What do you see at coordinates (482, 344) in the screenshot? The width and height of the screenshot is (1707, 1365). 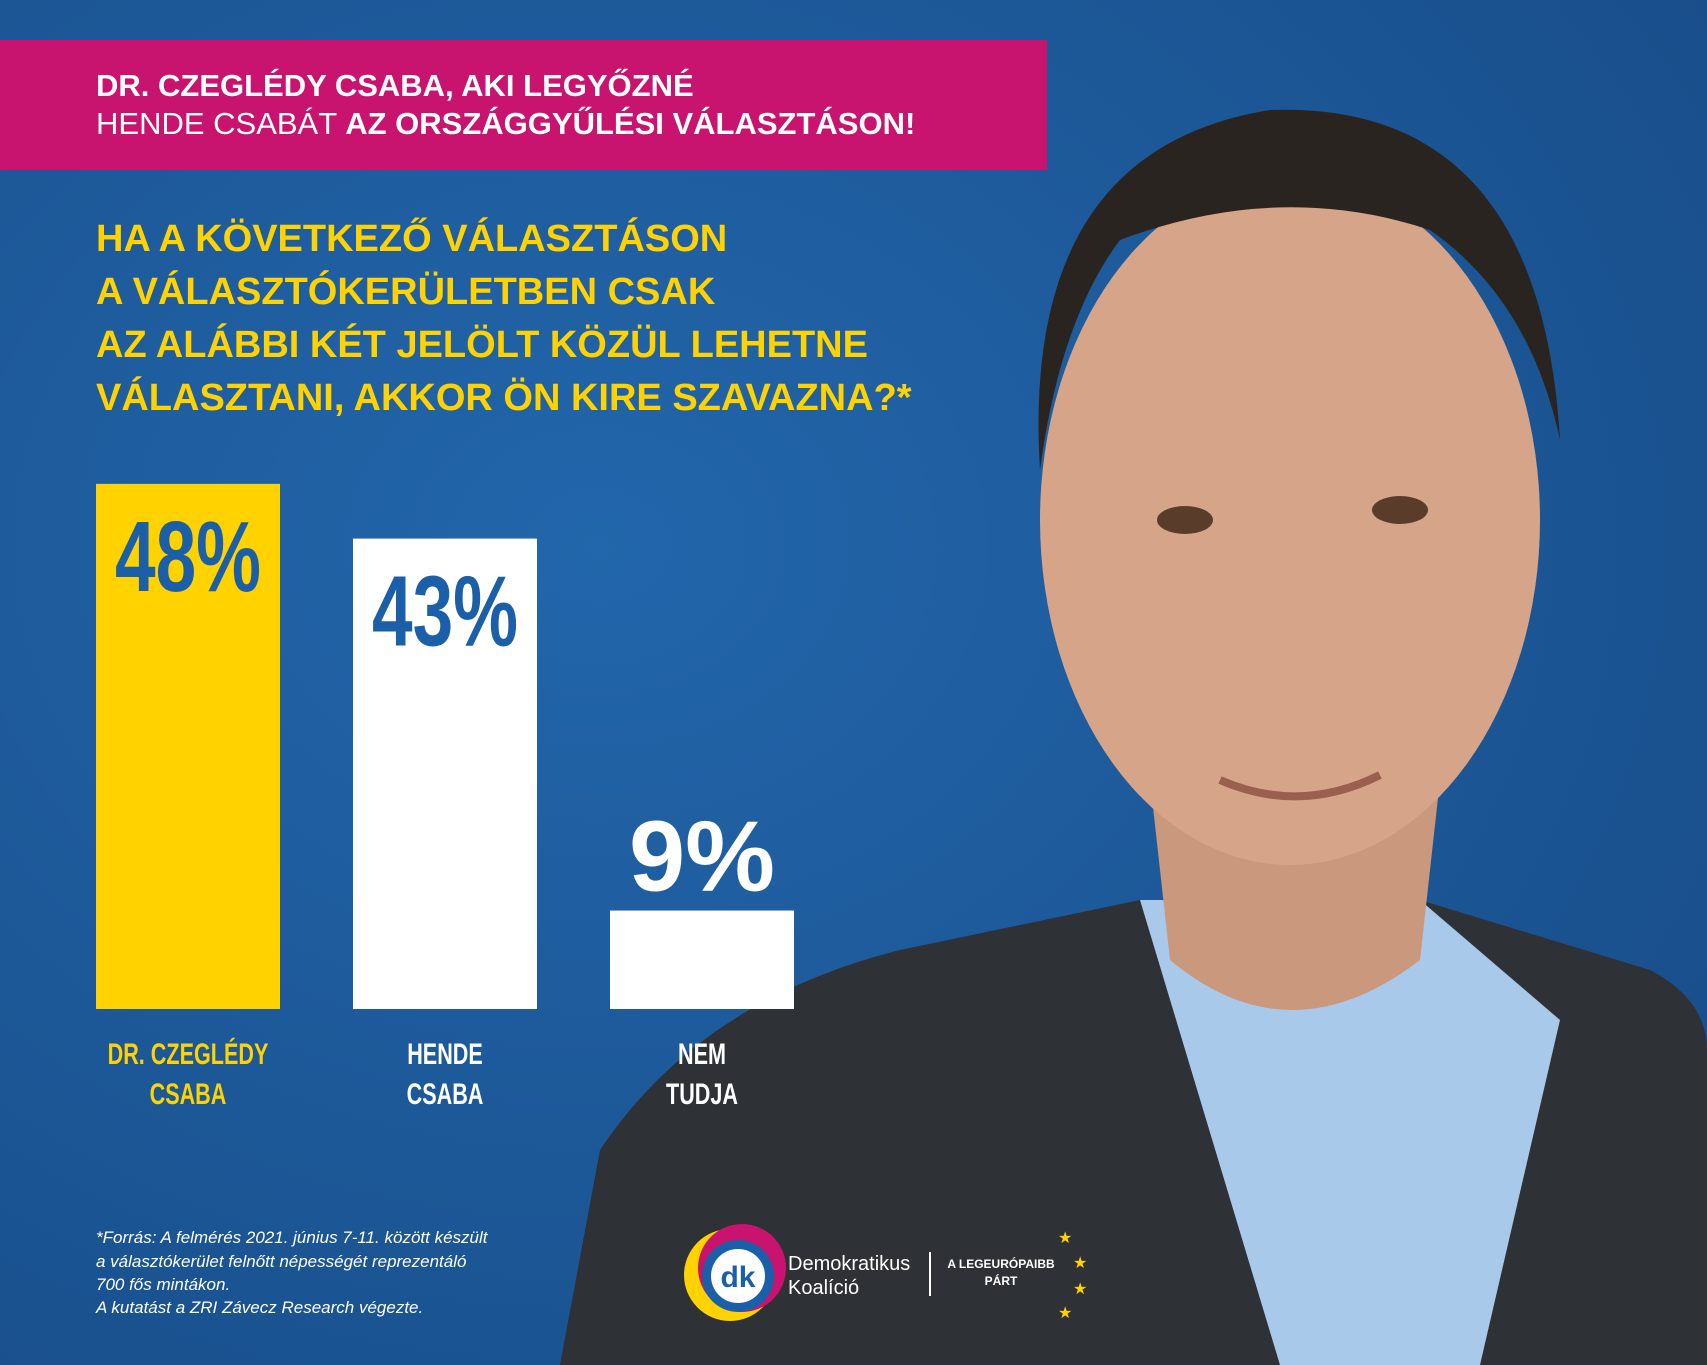 I see `chart-title: AZ ALÁBBI KÉT JELÖLT KÖZÜL LEHETNE` at bounding box center [482, 344].